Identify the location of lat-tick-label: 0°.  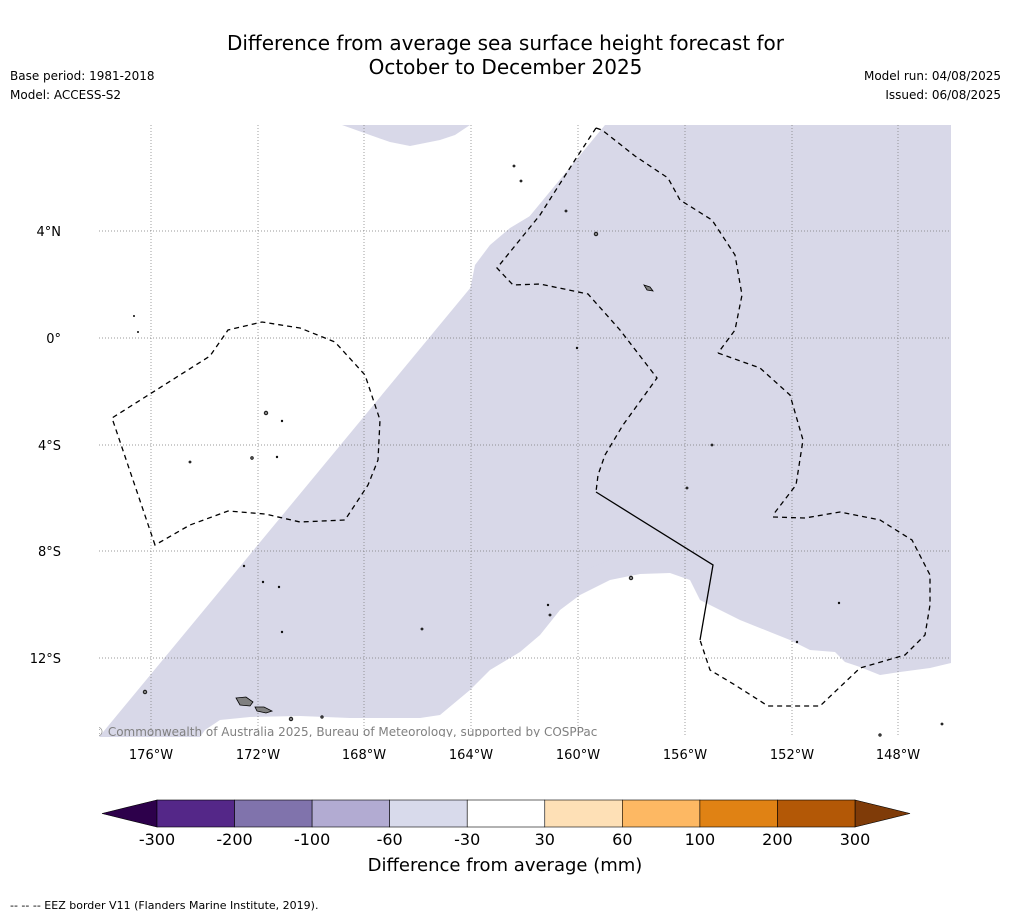
(53, 339).